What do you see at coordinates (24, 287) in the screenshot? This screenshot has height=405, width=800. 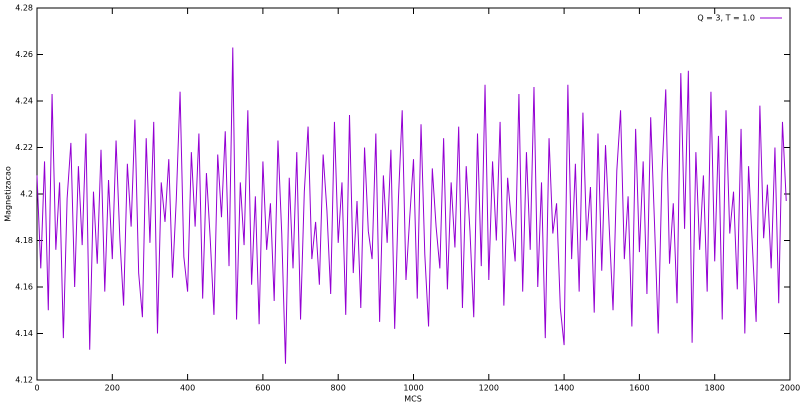 I see `y-tick-label: 4.16` at bounding box center [24, 287].